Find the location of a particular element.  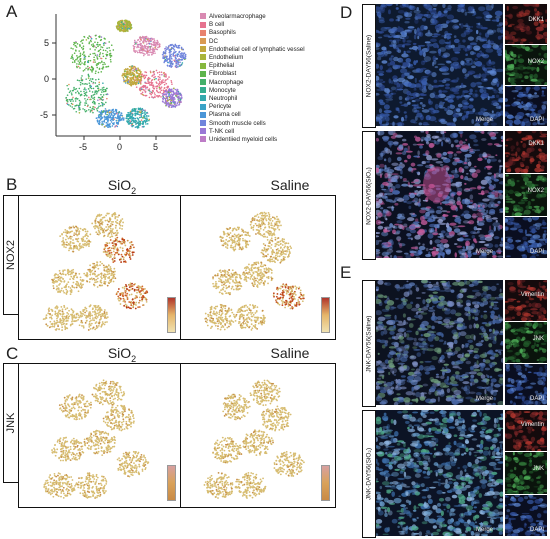

legend-label: DC is located at coordinates (213, 41).